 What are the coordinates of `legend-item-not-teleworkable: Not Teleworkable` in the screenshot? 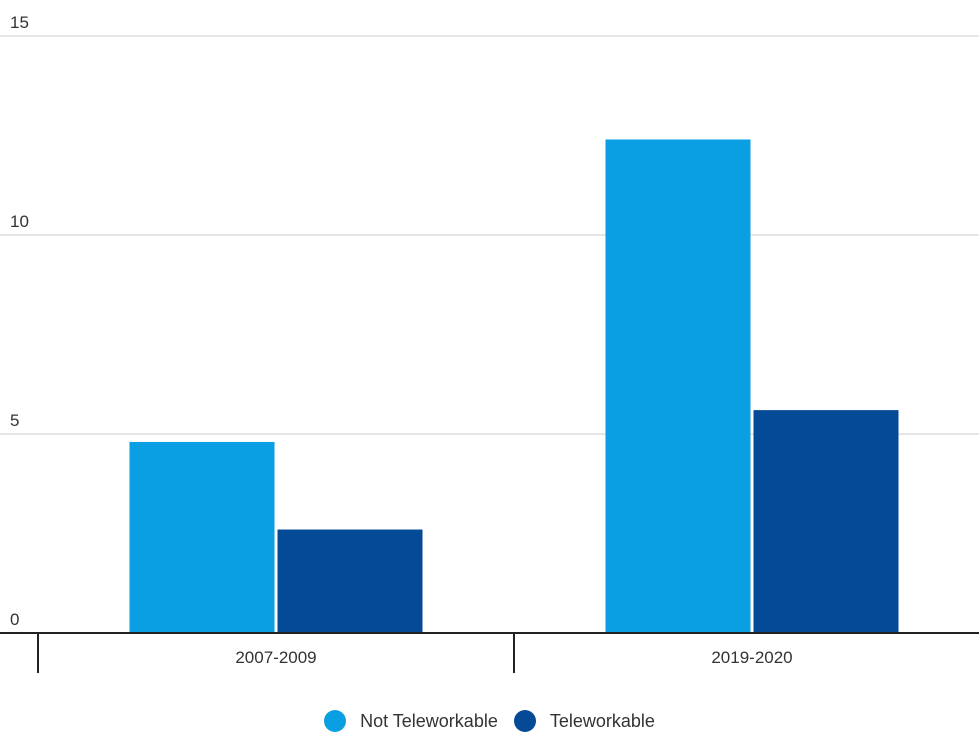 It's located at (411, 721).